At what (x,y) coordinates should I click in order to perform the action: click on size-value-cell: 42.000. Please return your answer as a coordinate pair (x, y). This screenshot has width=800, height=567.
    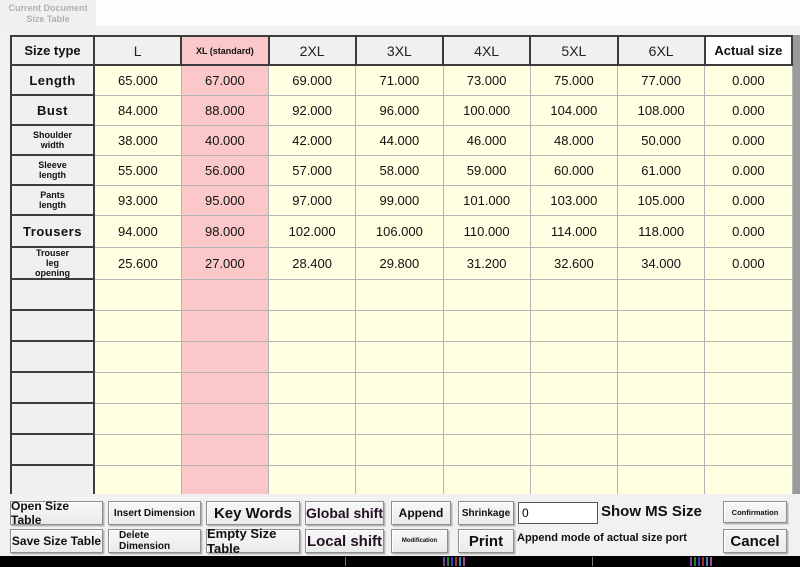
    Looking at the image, I should click on (312, 140).